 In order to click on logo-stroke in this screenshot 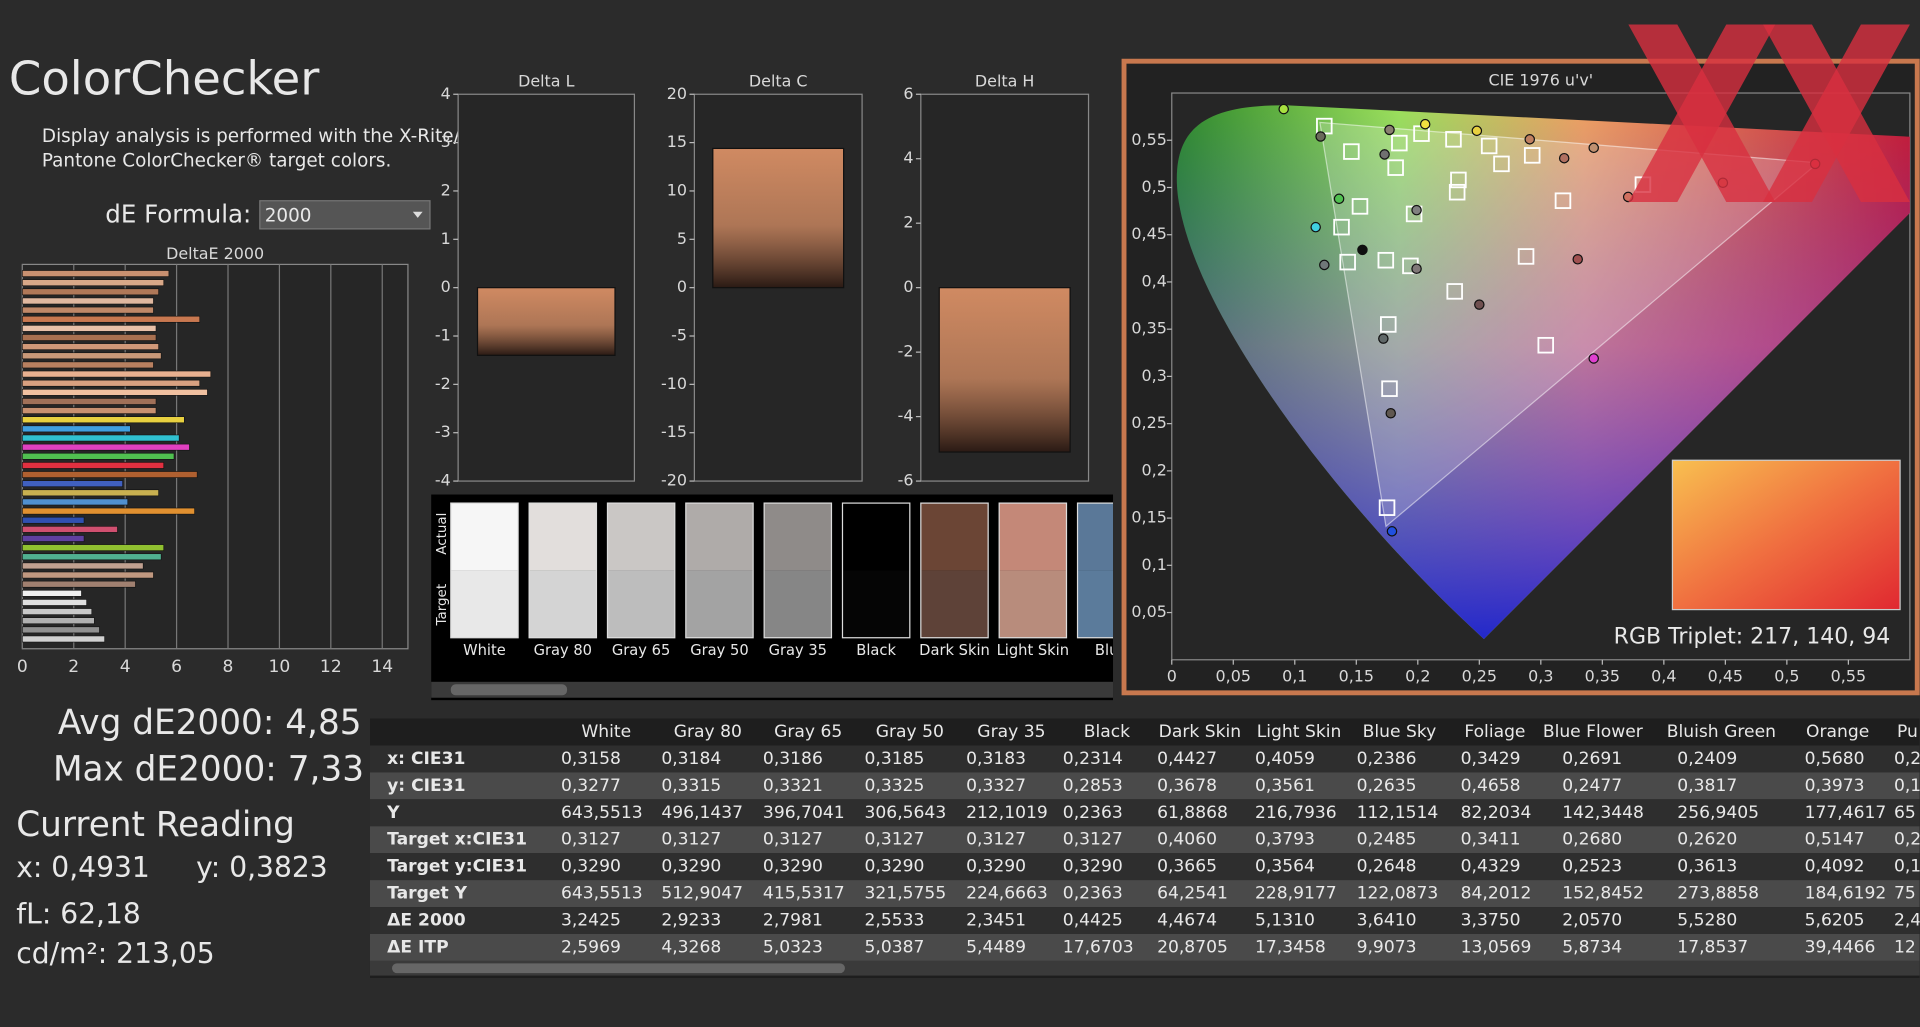, I will do `click(1702, 113)`.